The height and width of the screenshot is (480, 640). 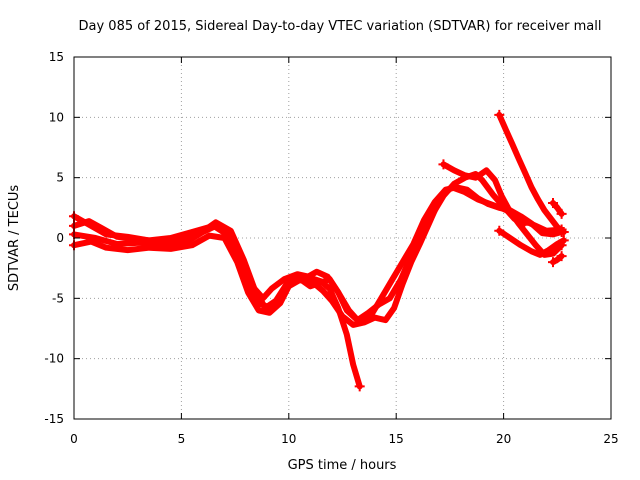 I want to click on x-tick-label: 0, so click(x=74, y=439).